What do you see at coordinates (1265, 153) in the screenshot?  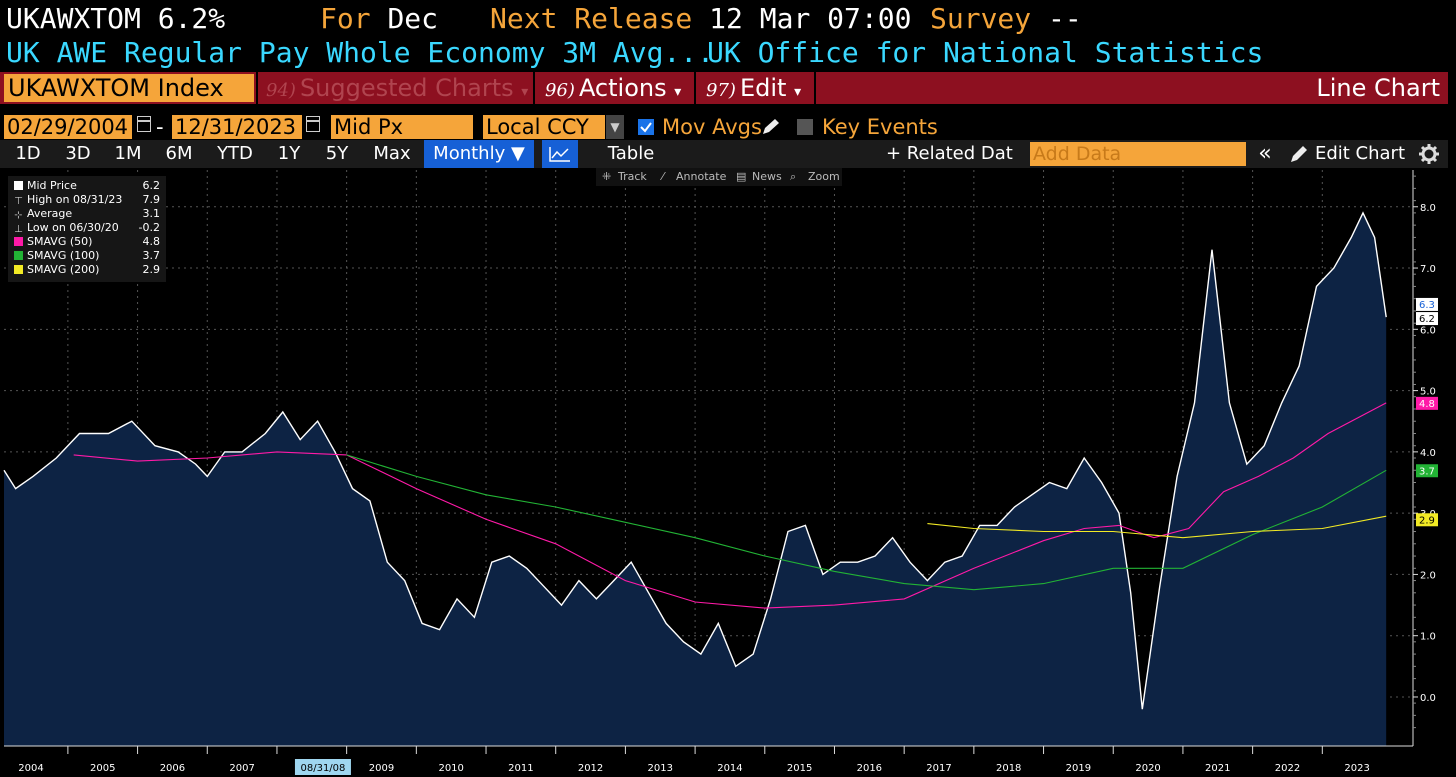 I see `collapse-button: «` at bounding box center [1265, 153].